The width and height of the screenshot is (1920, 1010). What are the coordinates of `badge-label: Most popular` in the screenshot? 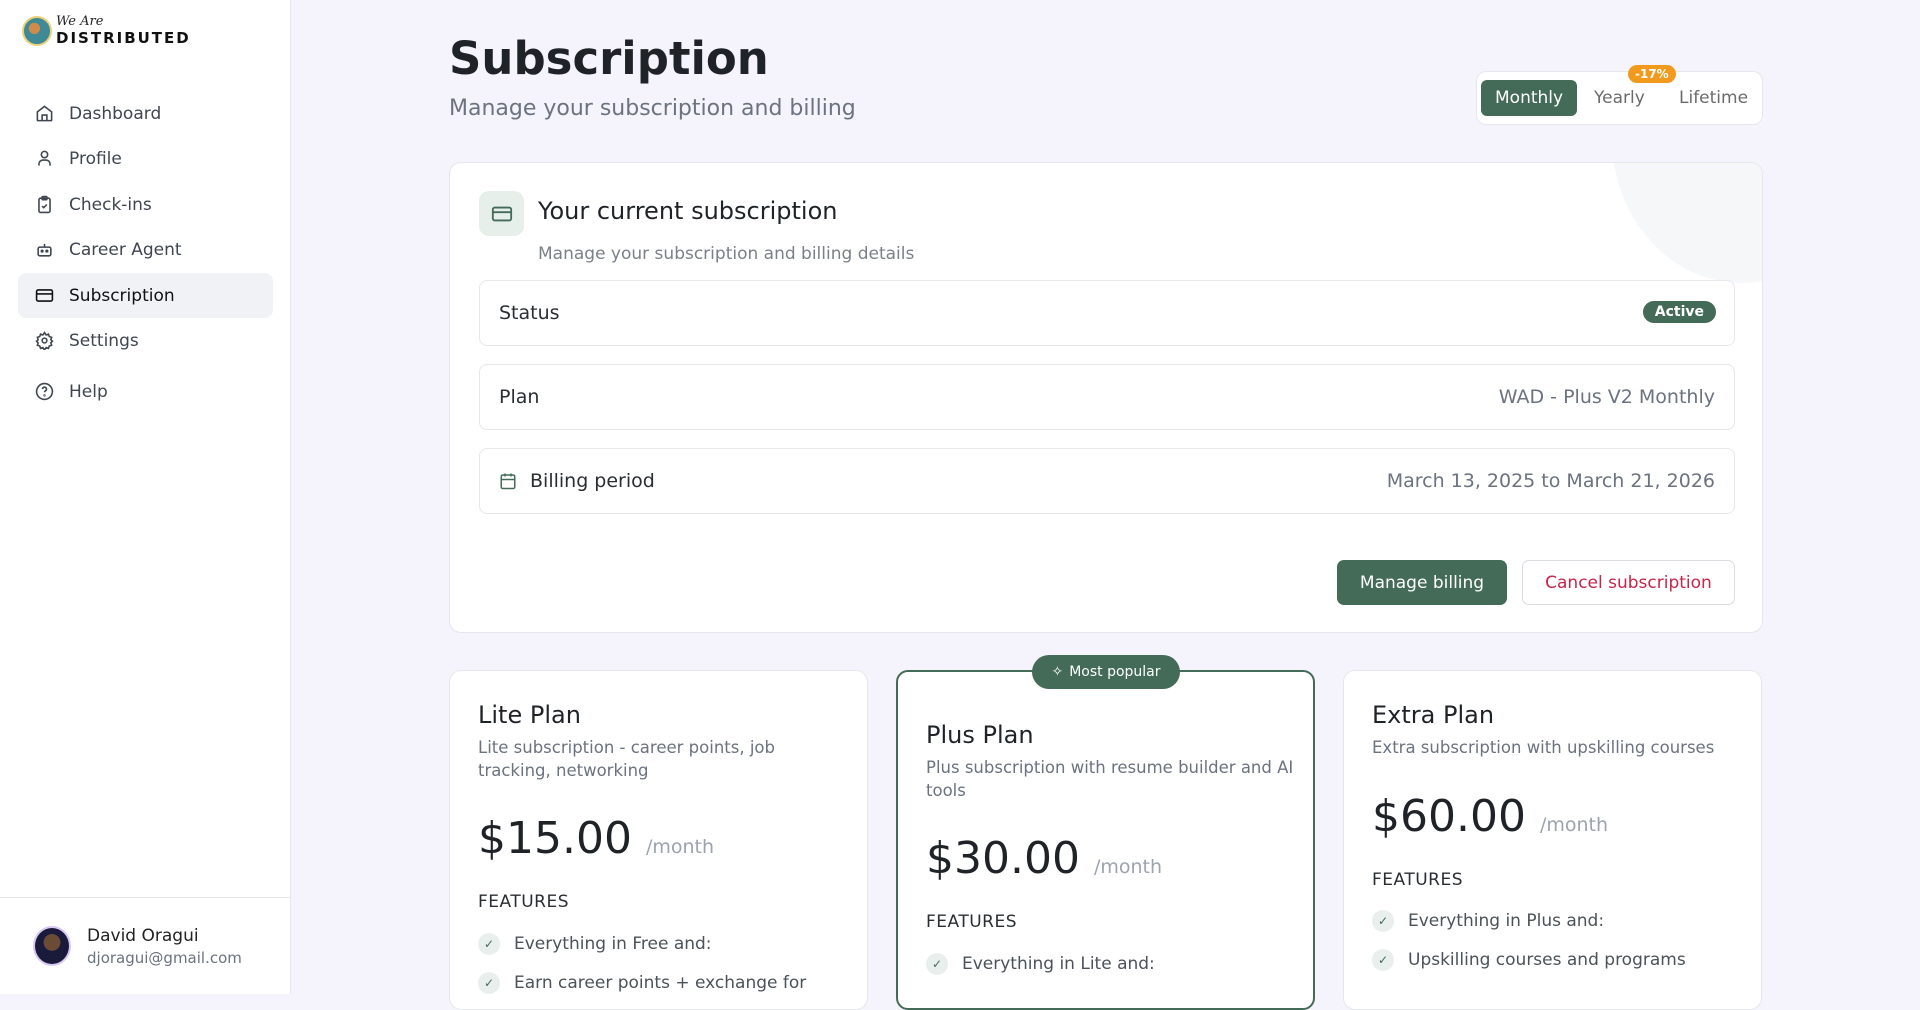 It's located at (1115, 672).